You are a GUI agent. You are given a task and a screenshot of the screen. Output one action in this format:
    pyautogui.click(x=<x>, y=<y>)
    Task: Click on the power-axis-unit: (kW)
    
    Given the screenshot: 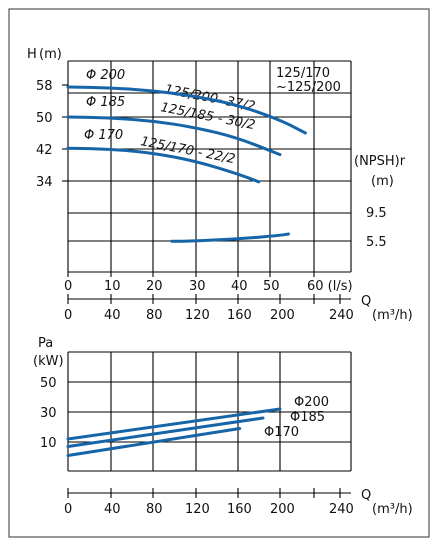 What is the action you would take?
    pyautogui.click(x=48, y=361)
    